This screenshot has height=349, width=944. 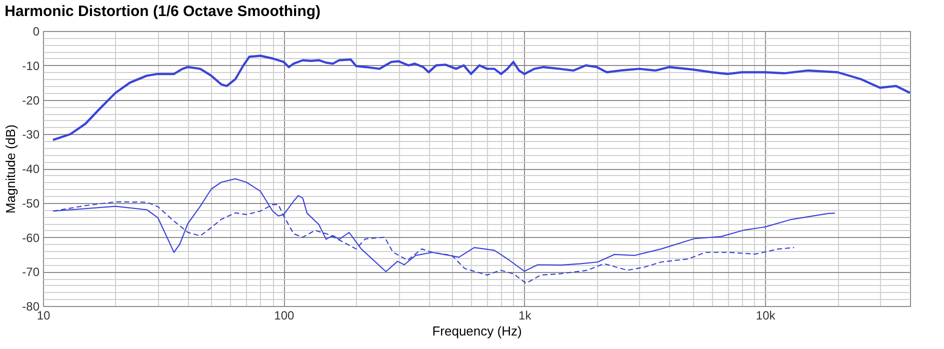 I want to click on x-axis-title: Frequency (Hz), so click(x=477, y=331).